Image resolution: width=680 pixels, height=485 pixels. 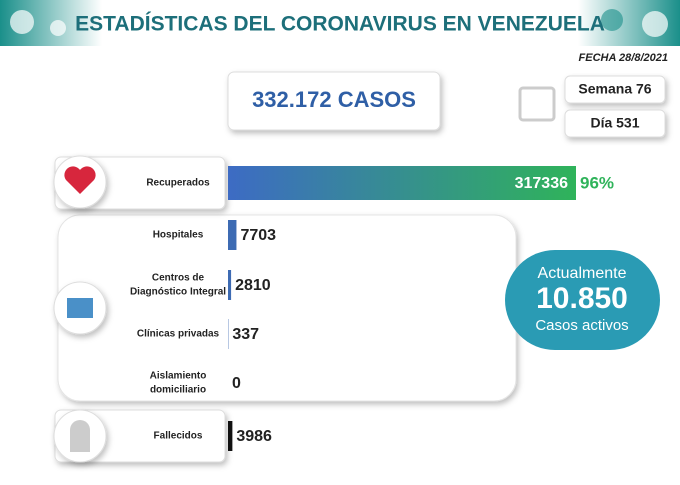 What do you see at coordinates (581, 325) in the screenshot?
I see `active-caption: Casos activos` at bounding box center [581, 325].